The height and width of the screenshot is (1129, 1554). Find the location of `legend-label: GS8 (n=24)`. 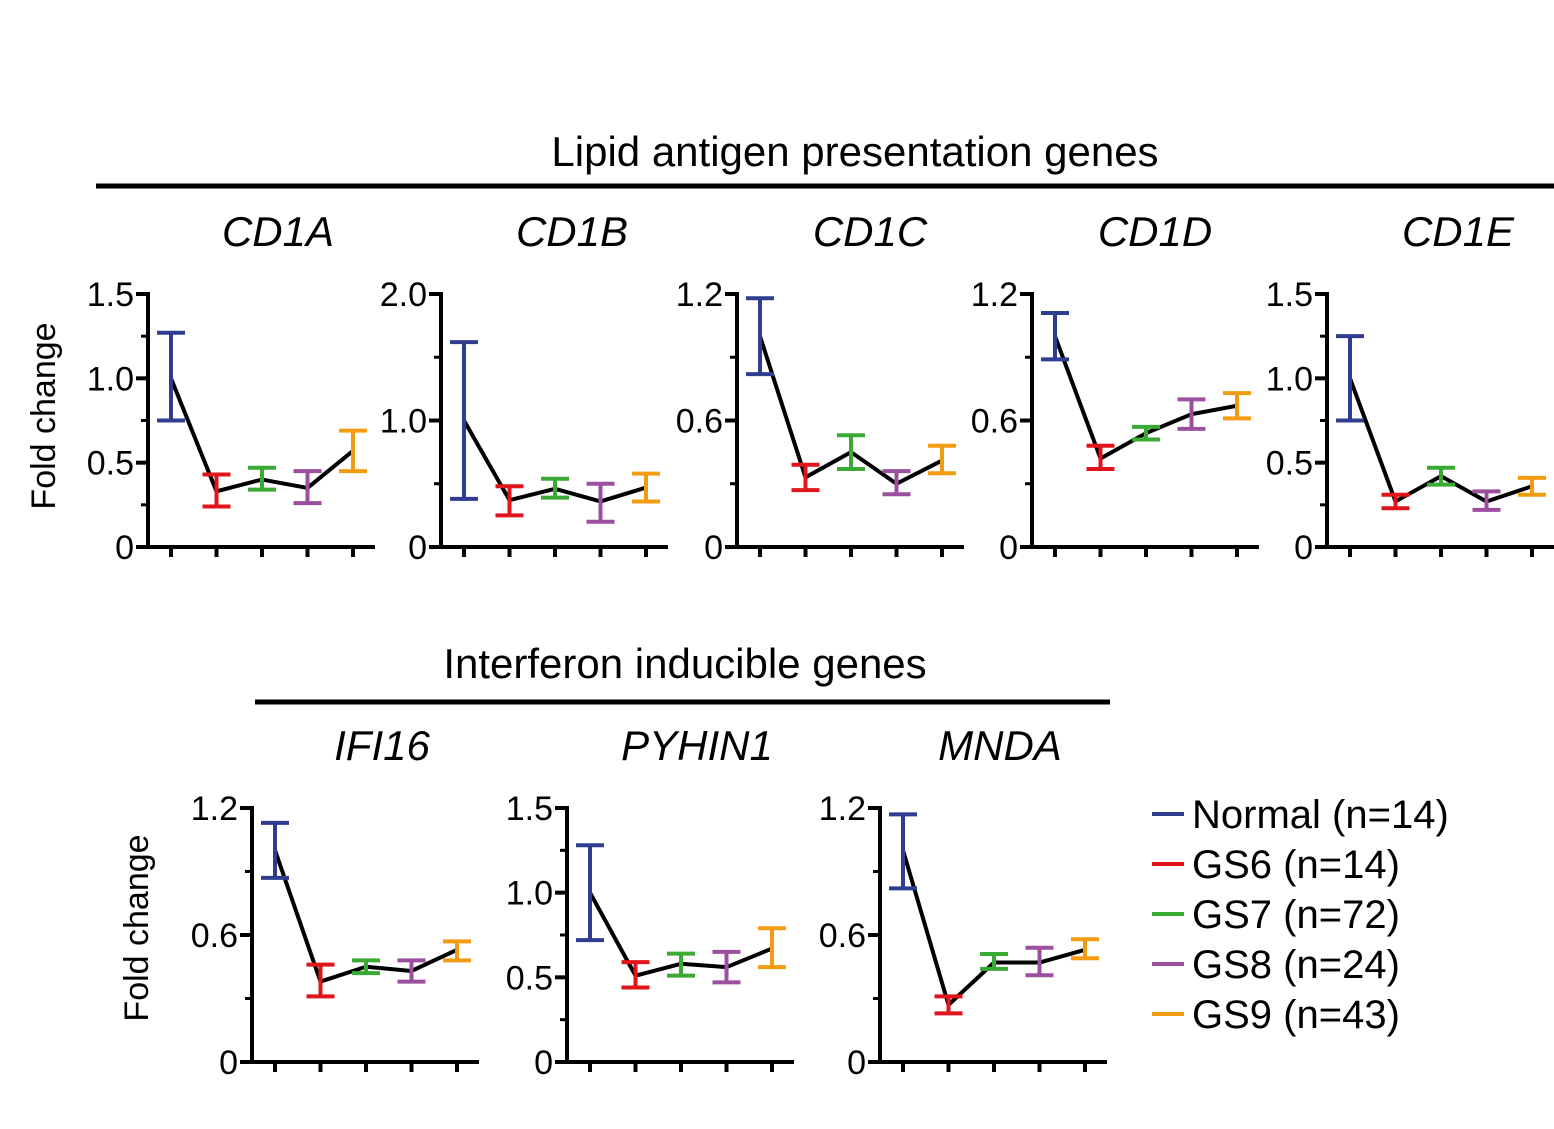

legend-label: GS8 (n=24) is located at coordinates (1296, 965).